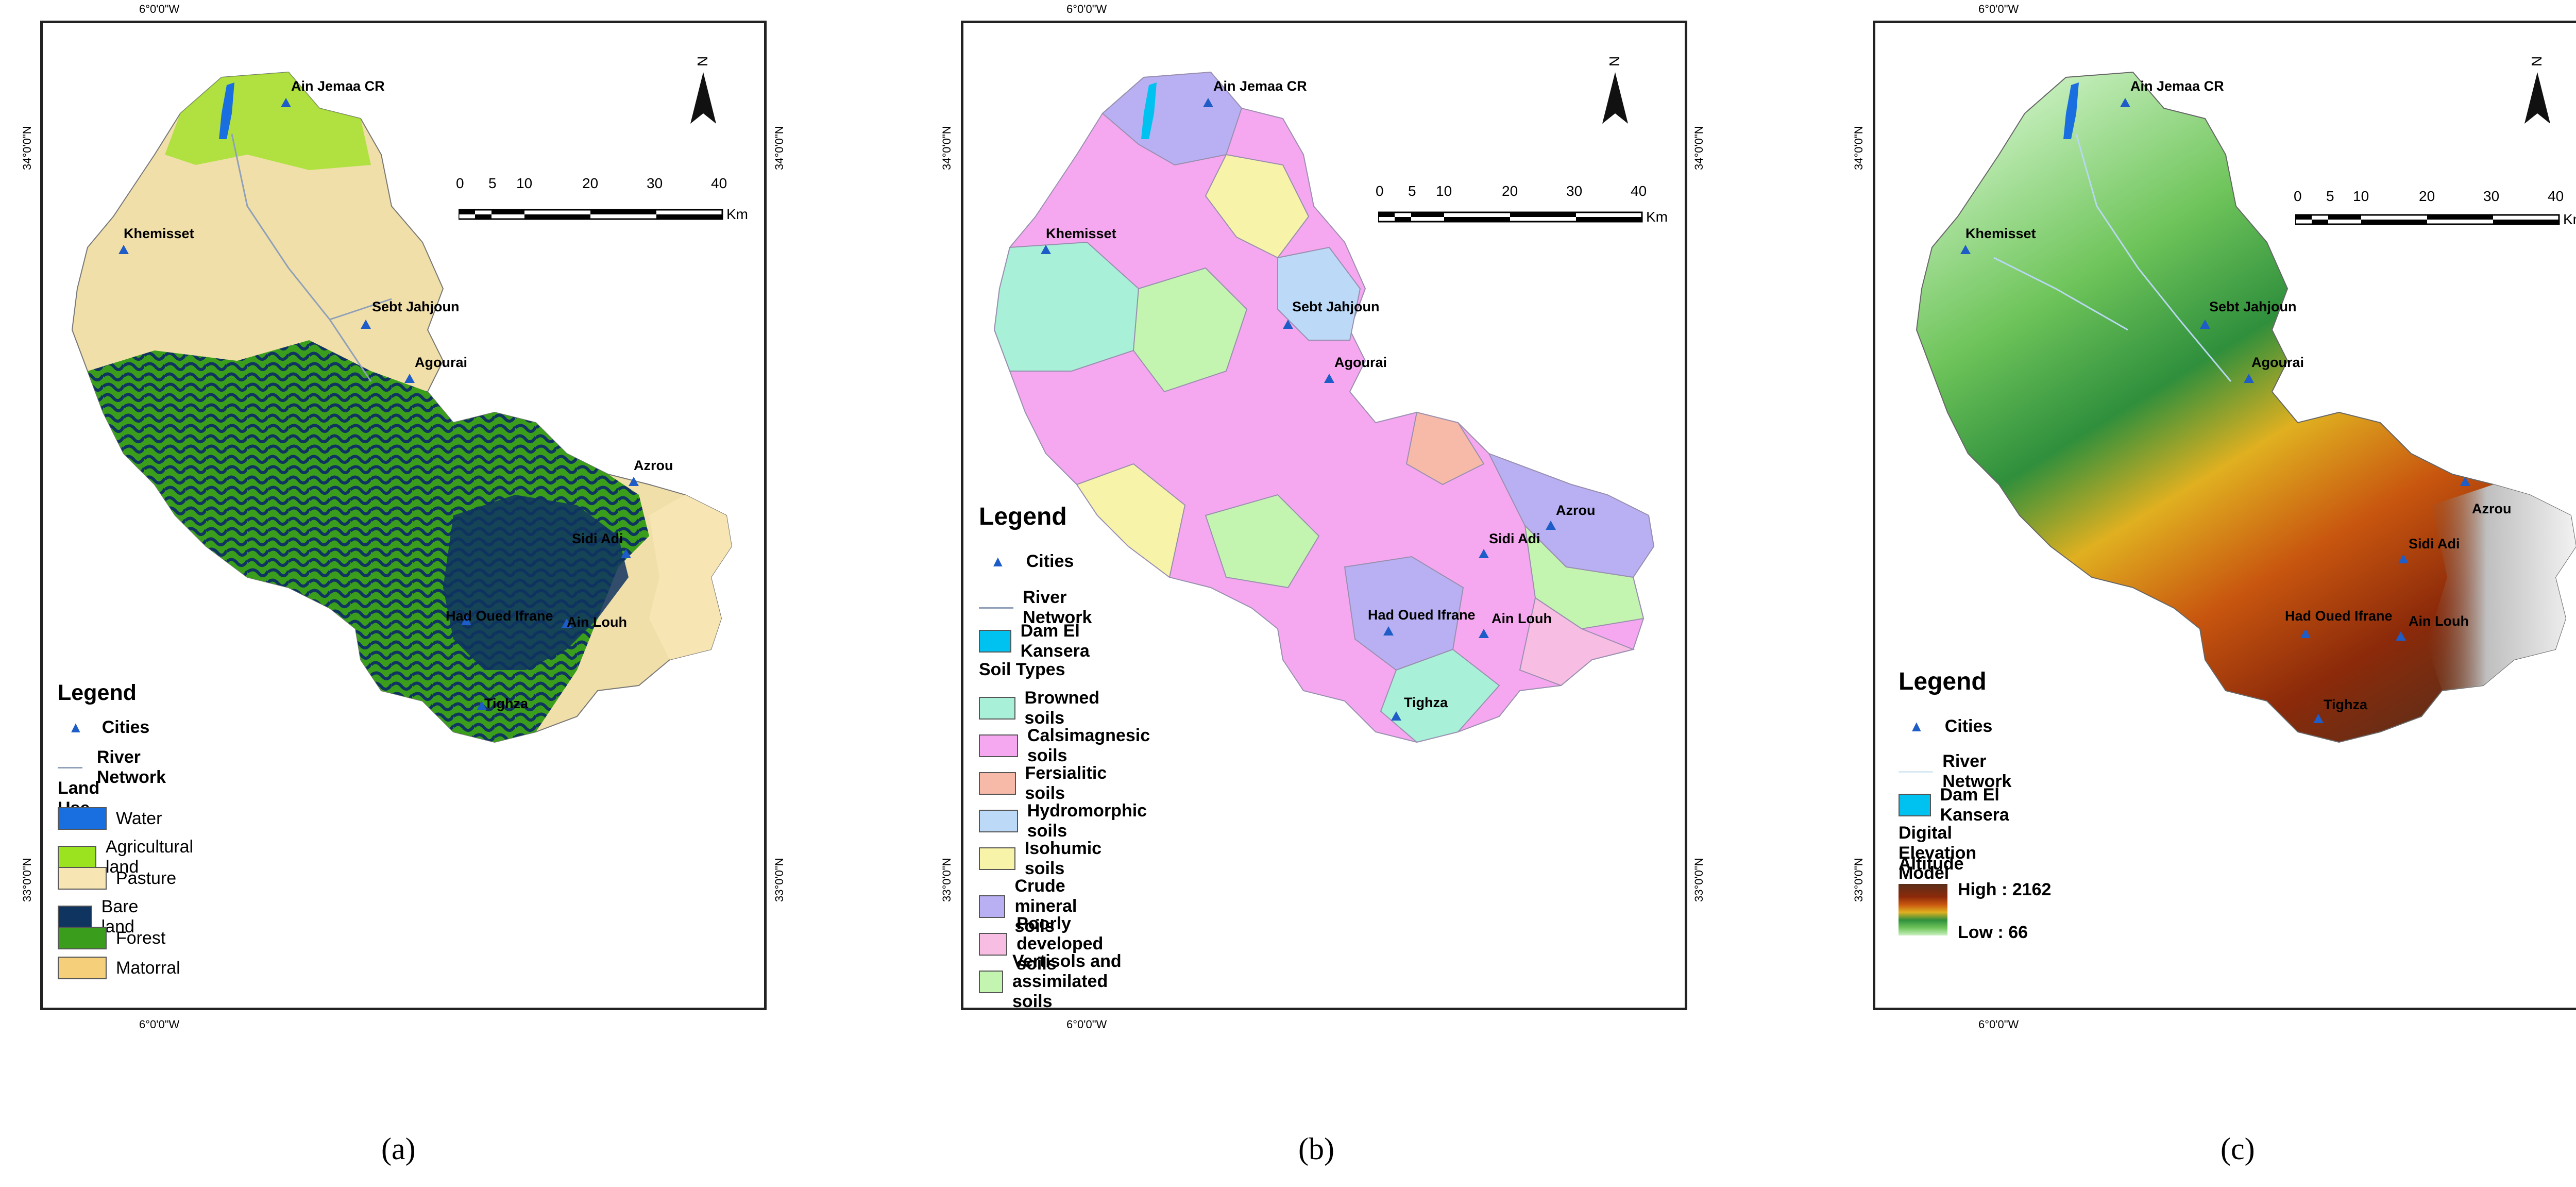 This screenshot has height=1187, width=2576. What do you see at coordinates (117, 878) in the screenshot?
I see `legend-class-pasture: Pasture` at bounding box center [117, 878].